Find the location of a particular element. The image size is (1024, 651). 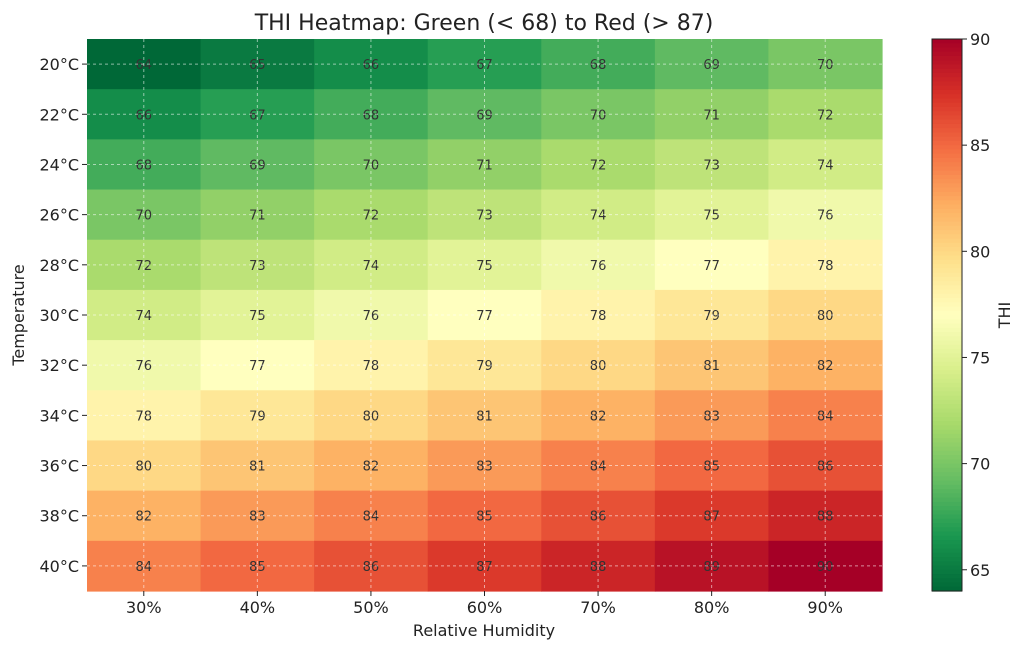

colorbar-tick-label: 90 is located at coordinates (980, 39).